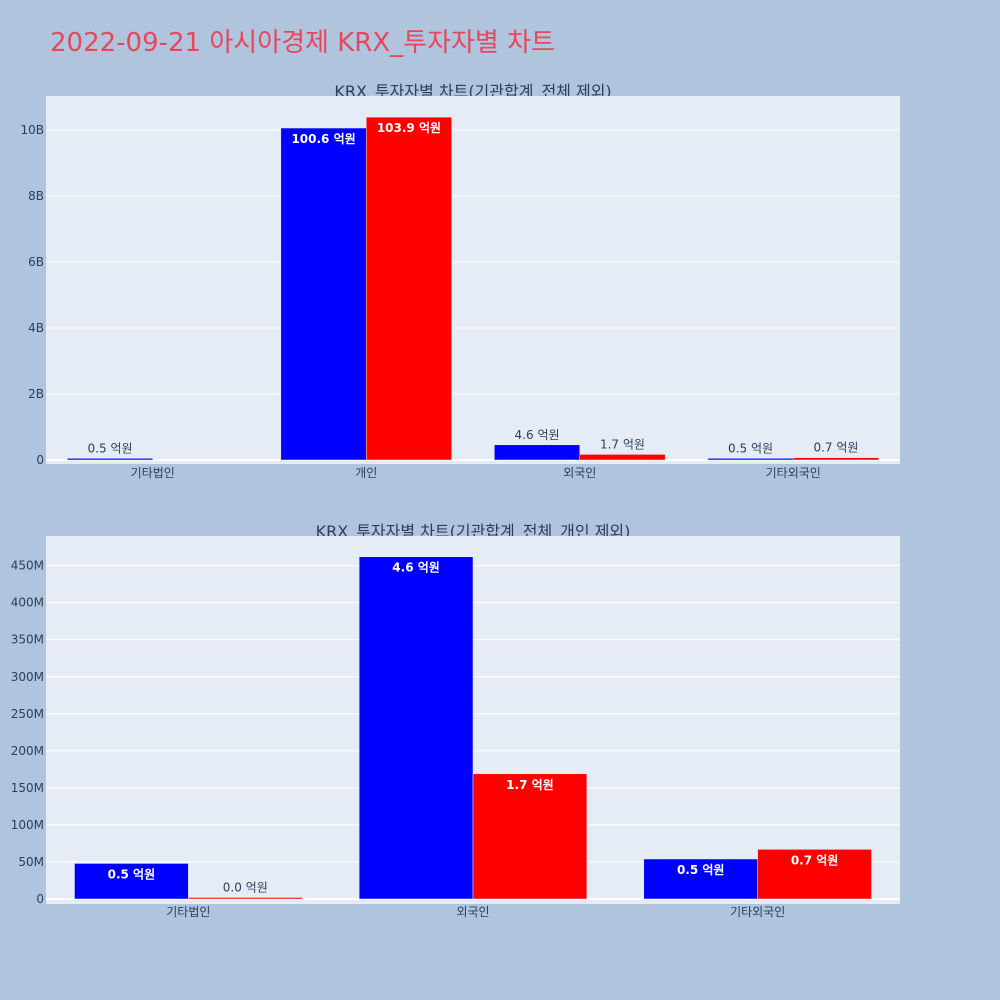 The width and height of the screenshot is (1000, 1000). Describe the element at coordinates (32, 130) in the screenshot. I see `y-tick-label: 10B` at that location.